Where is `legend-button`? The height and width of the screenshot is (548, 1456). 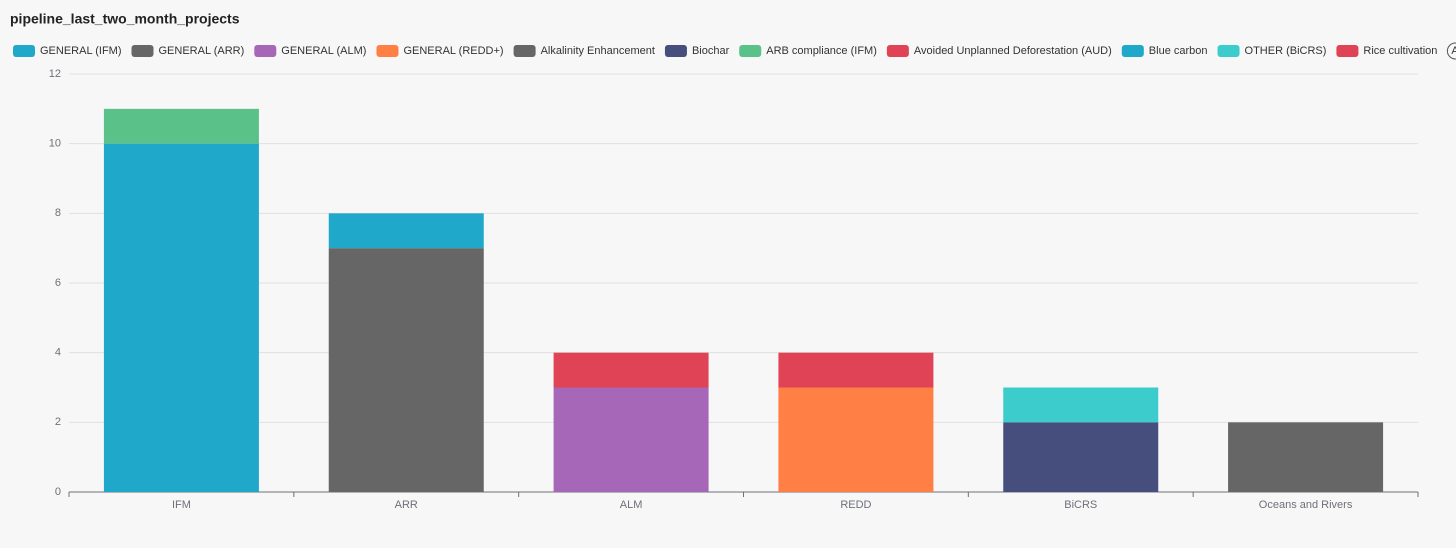
legend-button is located at coordinates (1451, 51).